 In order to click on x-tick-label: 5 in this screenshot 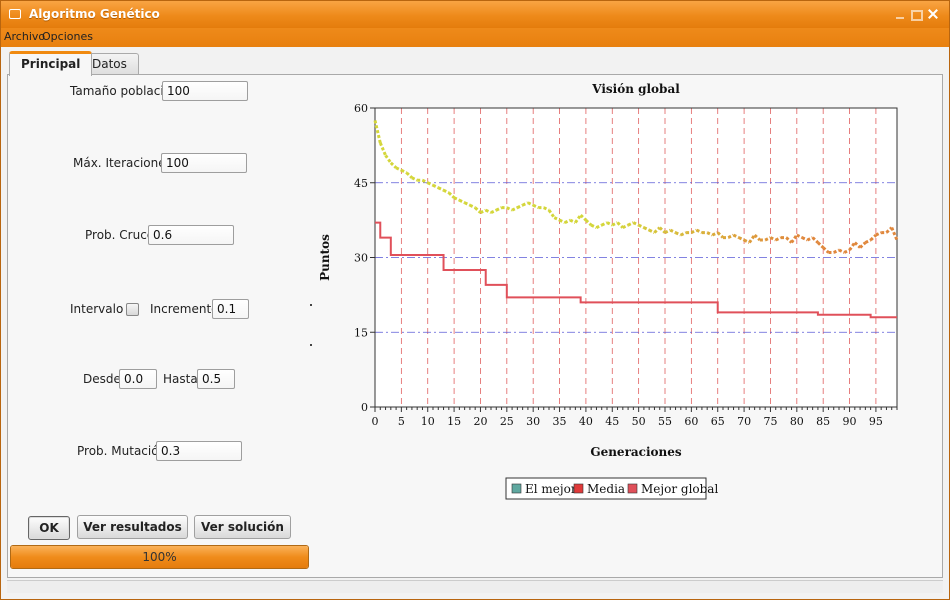, I will do `click(401, 421)`.